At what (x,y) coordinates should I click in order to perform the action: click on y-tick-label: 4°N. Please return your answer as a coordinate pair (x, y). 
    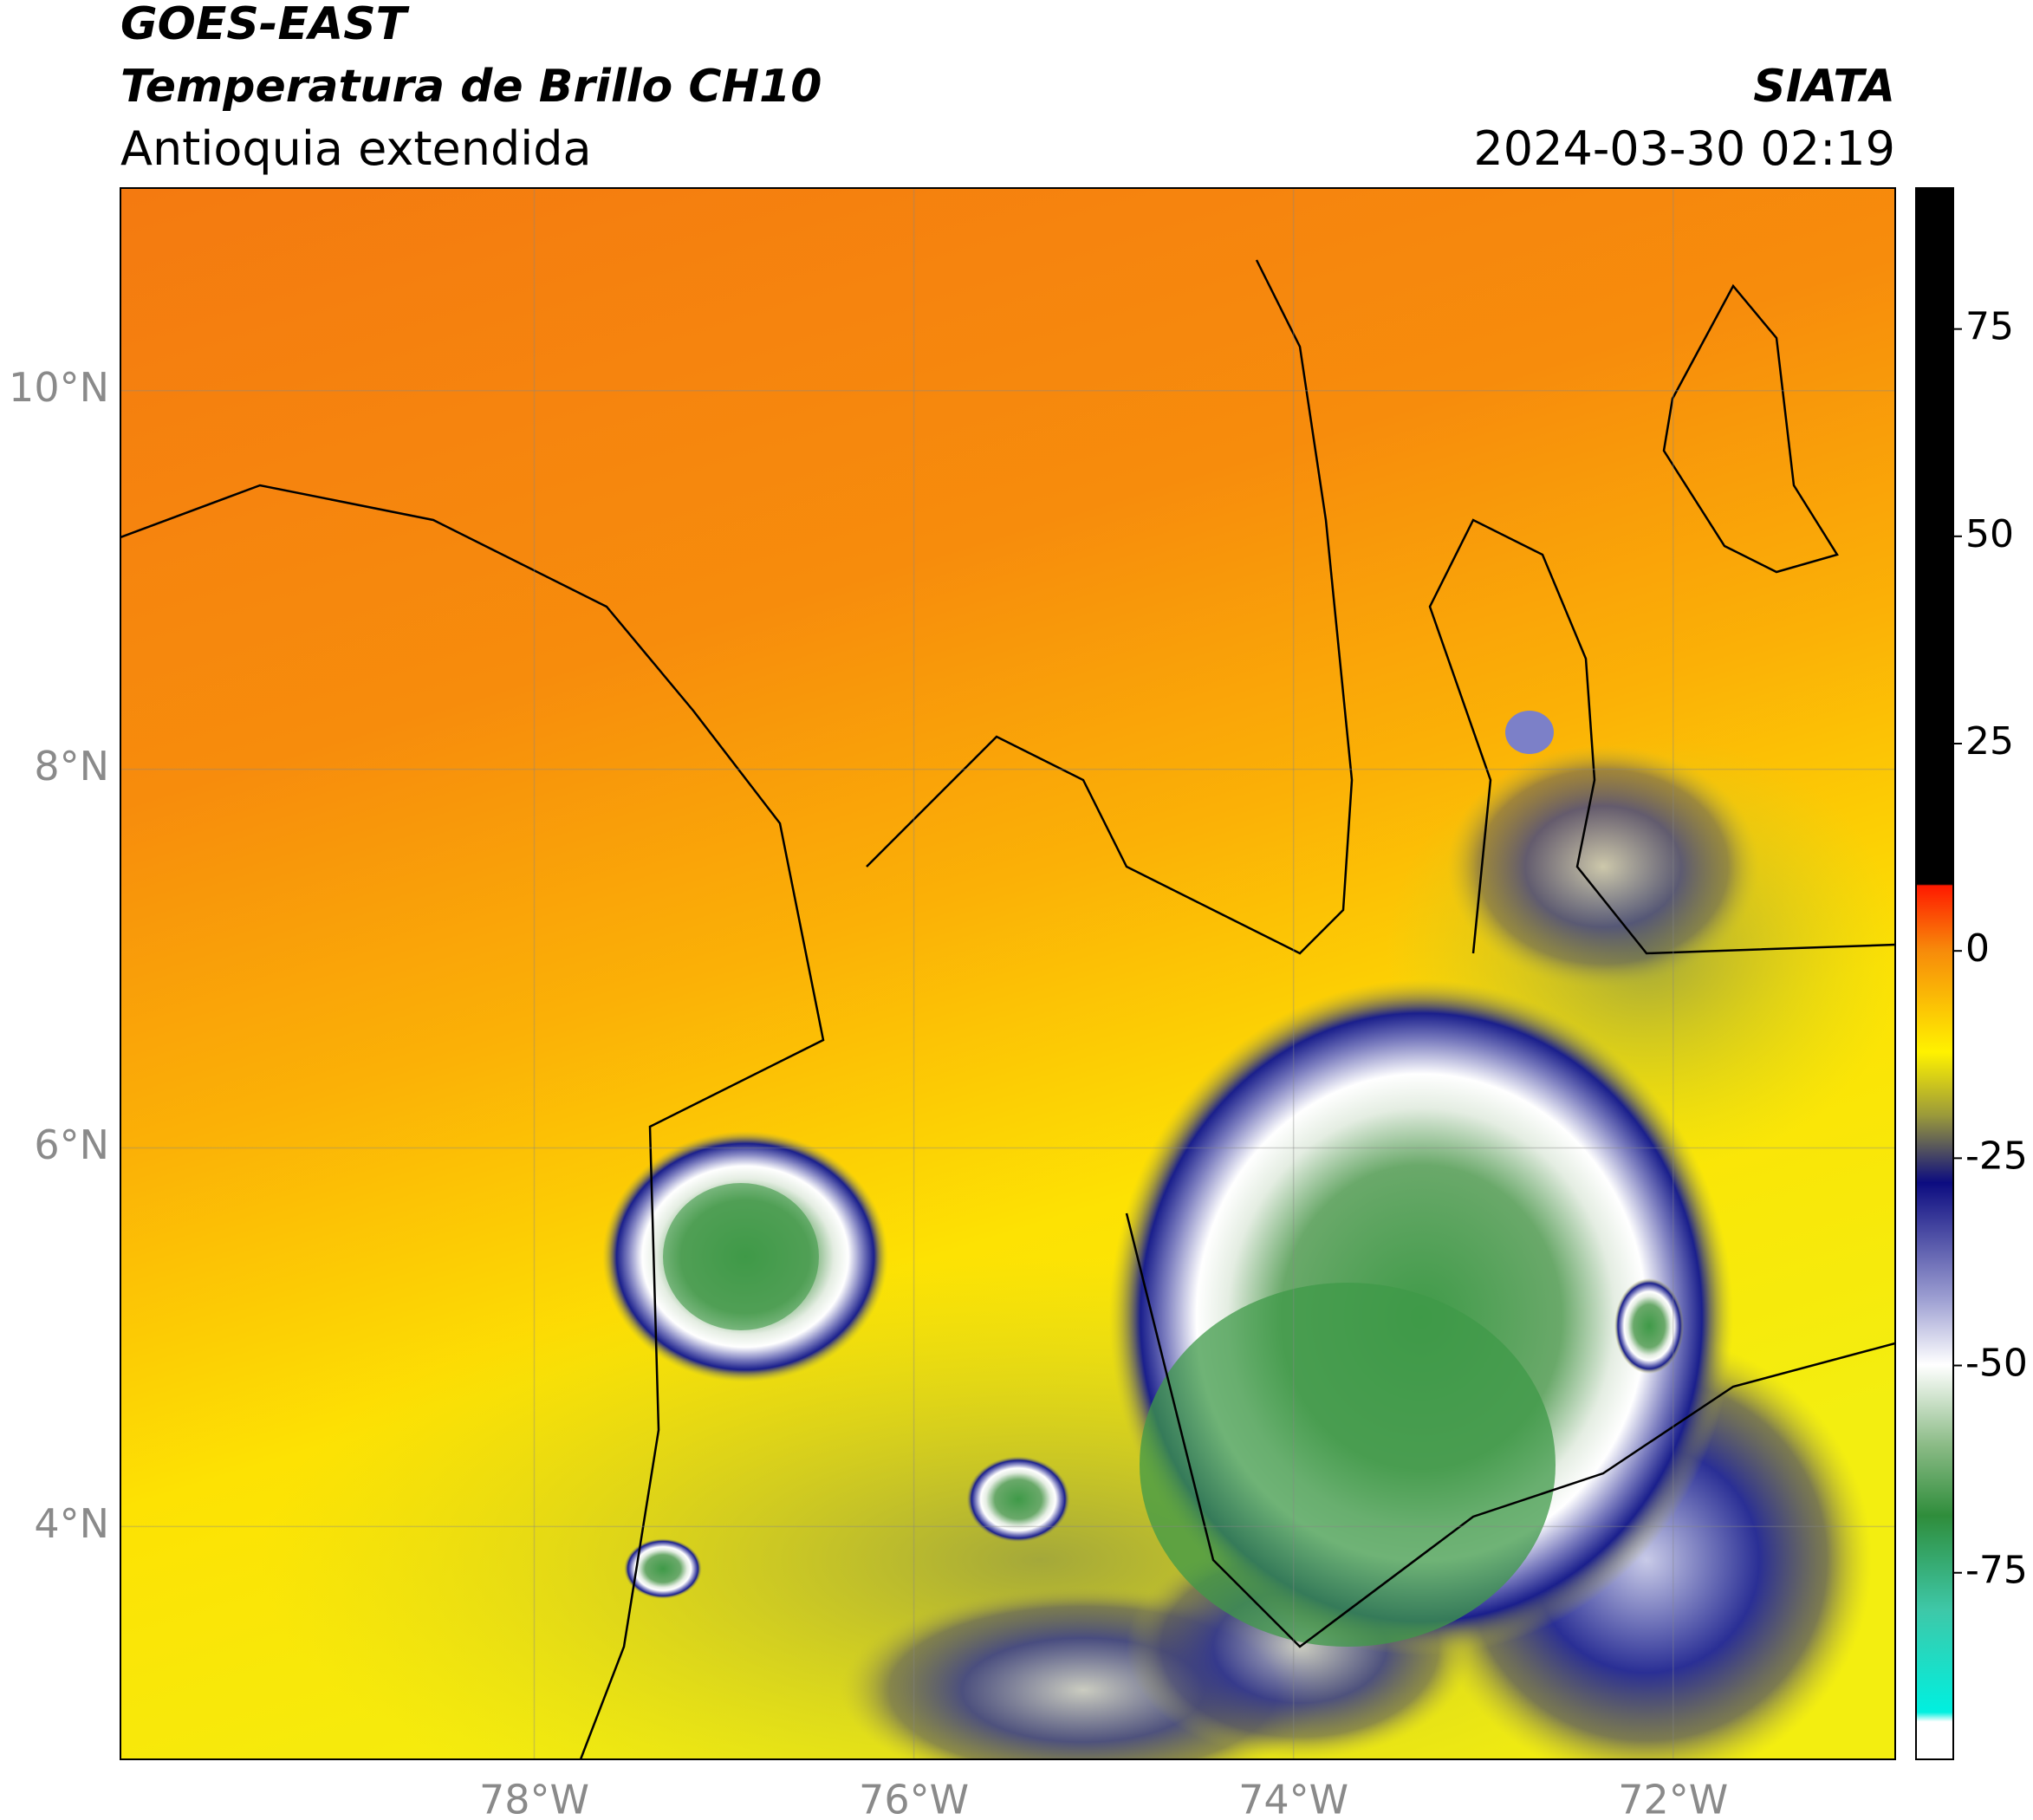
    Looking at the image, I should click on (71, 1523).